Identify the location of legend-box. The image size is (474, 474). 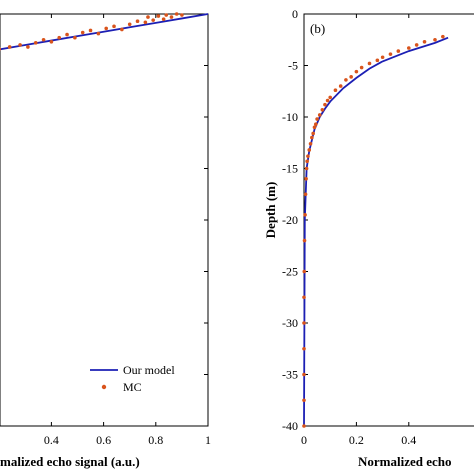
(155, 377).